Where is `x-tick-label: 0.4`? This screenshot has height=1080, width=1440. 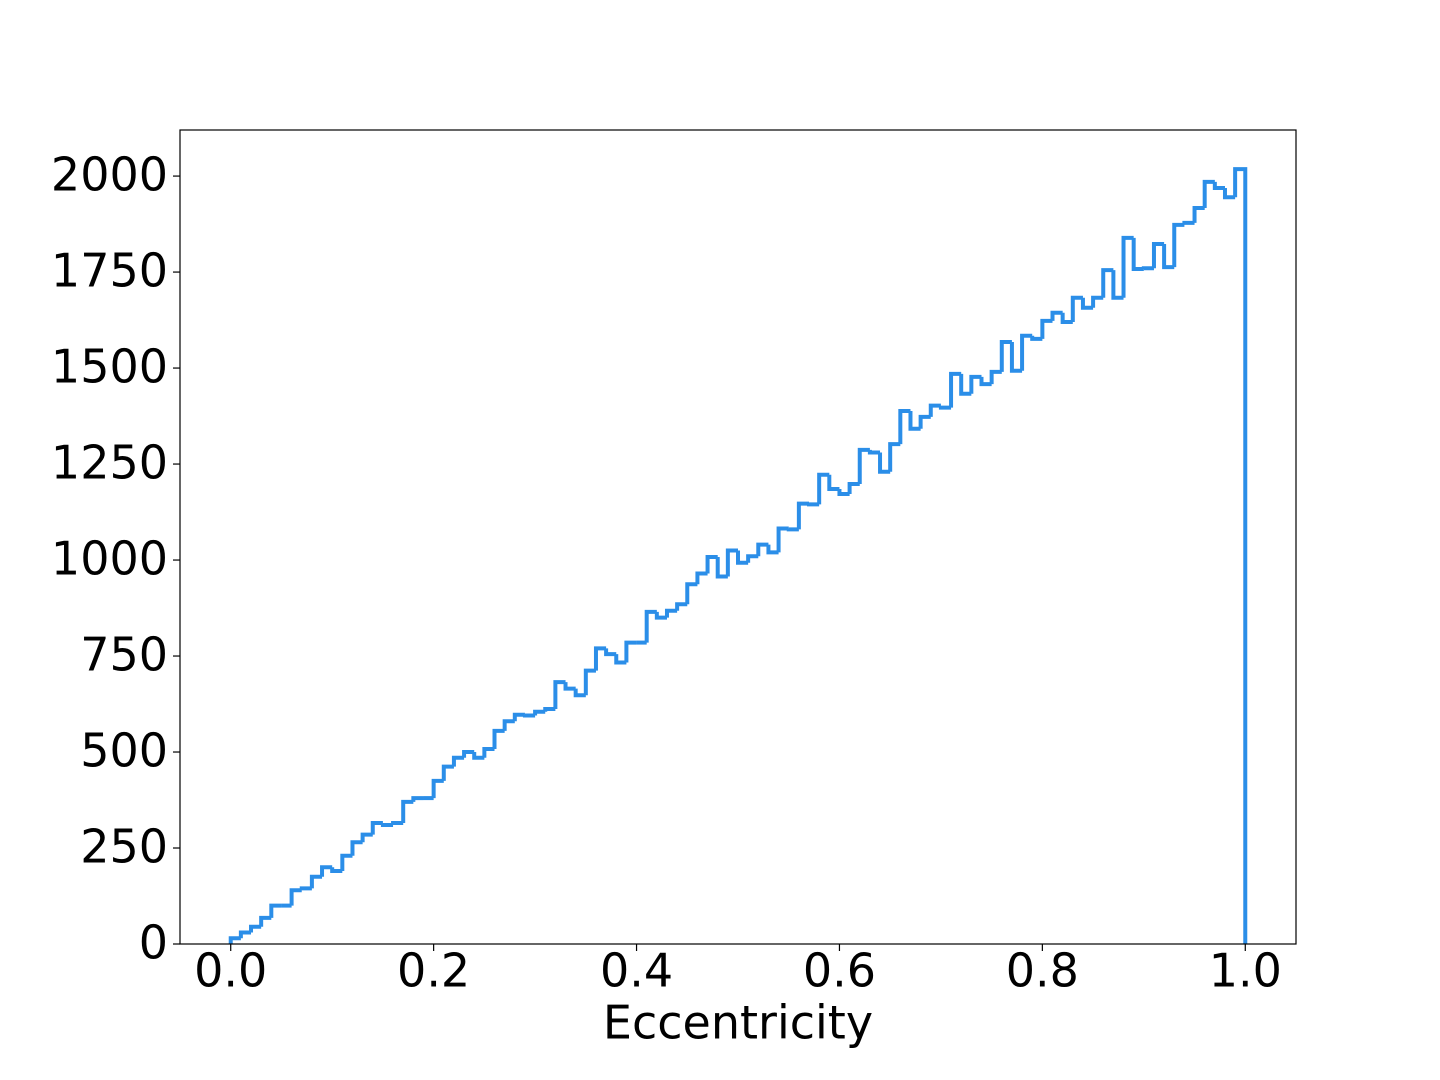 x-tick-label: 0.4 is located at coordinates (636, 971).